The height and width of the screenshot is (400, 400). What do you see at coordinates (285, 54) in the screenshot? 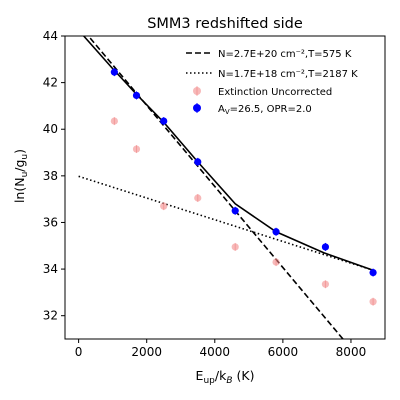
I see `legend-label-dashed-model: N=2.7E+20 cm⁻²,T=575 K` at bounding box center [285, 54].